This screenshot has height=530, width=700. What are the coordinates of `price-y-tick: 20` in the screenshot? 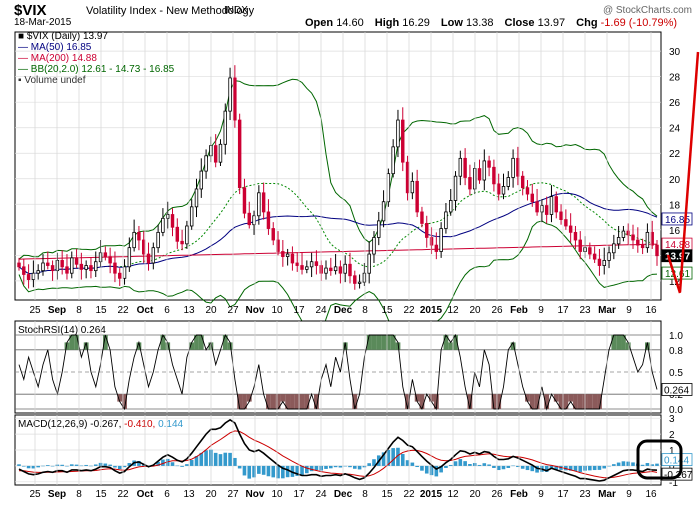 It's located at (675, 180).